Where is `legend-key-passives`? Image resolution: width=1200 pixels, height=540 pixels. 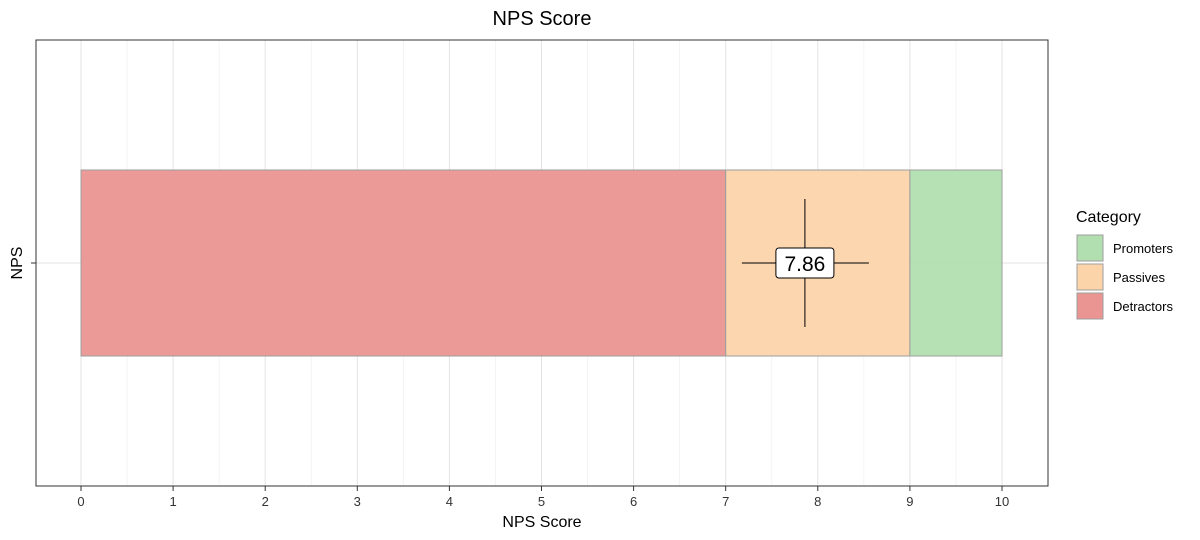 legend-key-passives is located at coordinates (1090, 277).